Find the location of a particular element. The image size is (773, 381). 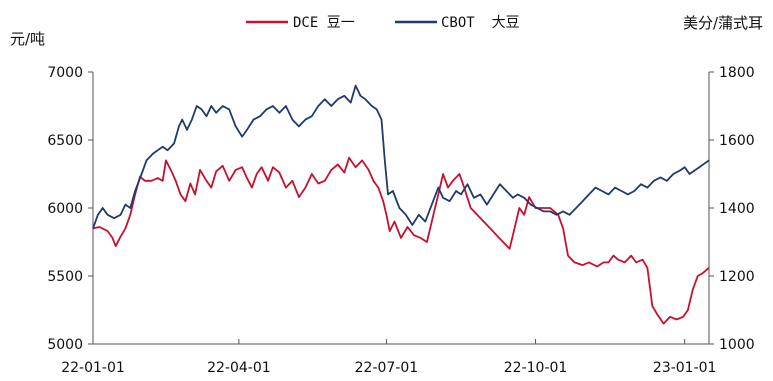

x-tick-label: 22-07-01 is located at coordinates (387, 368).